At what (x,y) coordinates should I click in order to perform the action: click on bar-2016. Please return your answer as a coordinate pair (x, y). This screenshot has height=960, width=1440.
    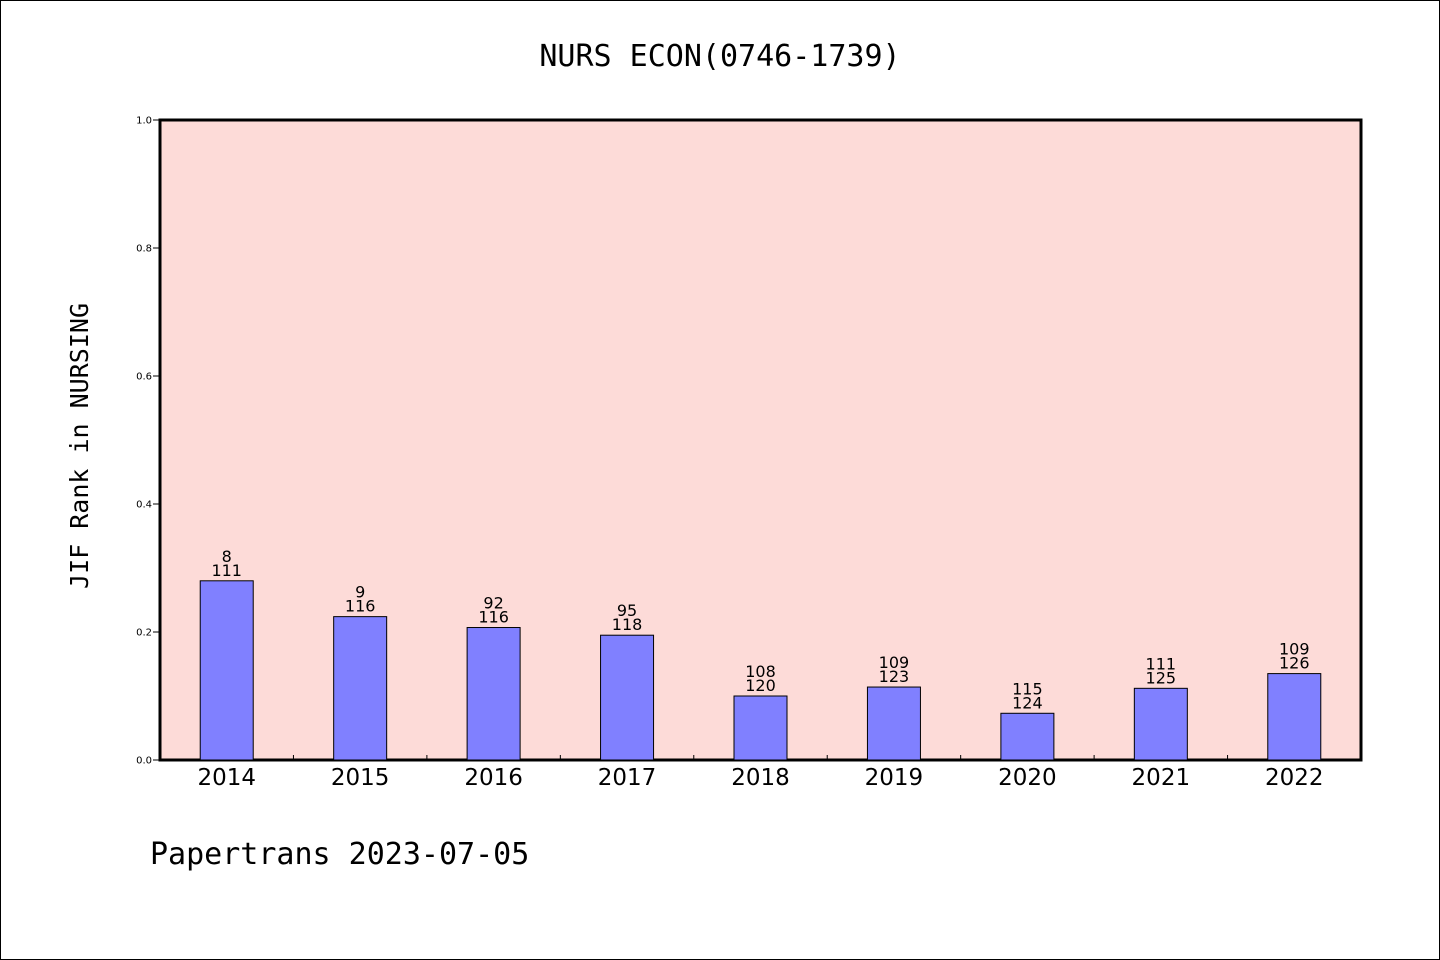
    Looking at the image, I should click on (493, 694).